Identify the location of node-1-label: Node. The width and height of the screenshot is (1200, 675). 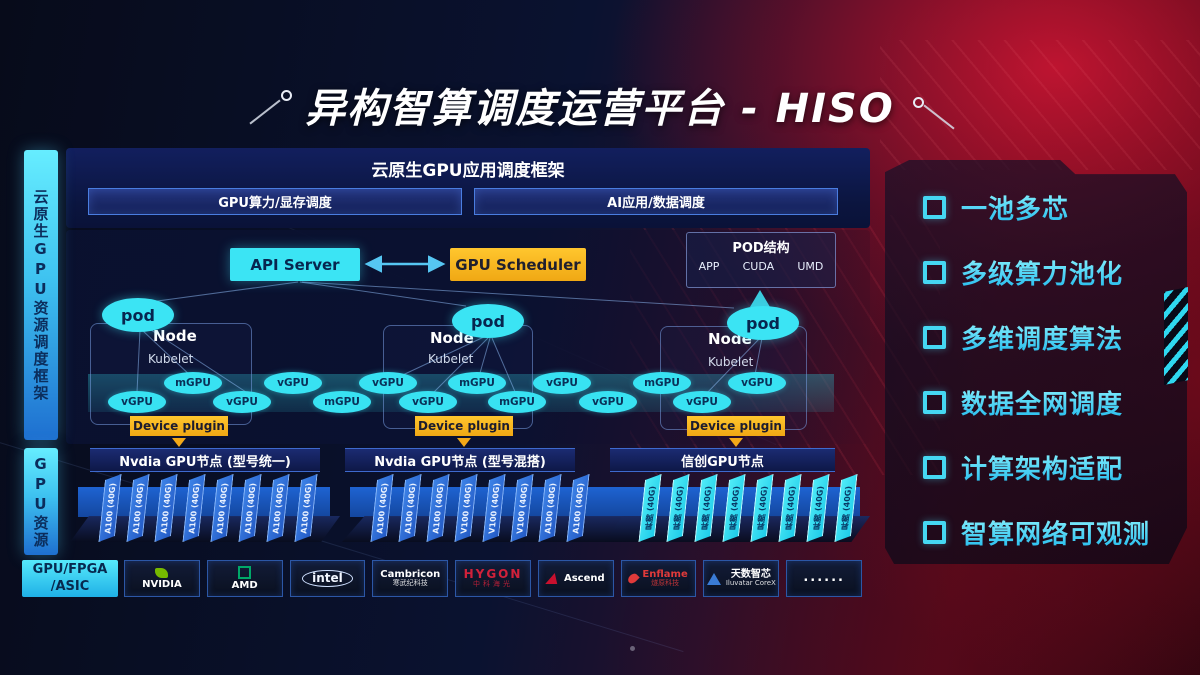
(175, 336).